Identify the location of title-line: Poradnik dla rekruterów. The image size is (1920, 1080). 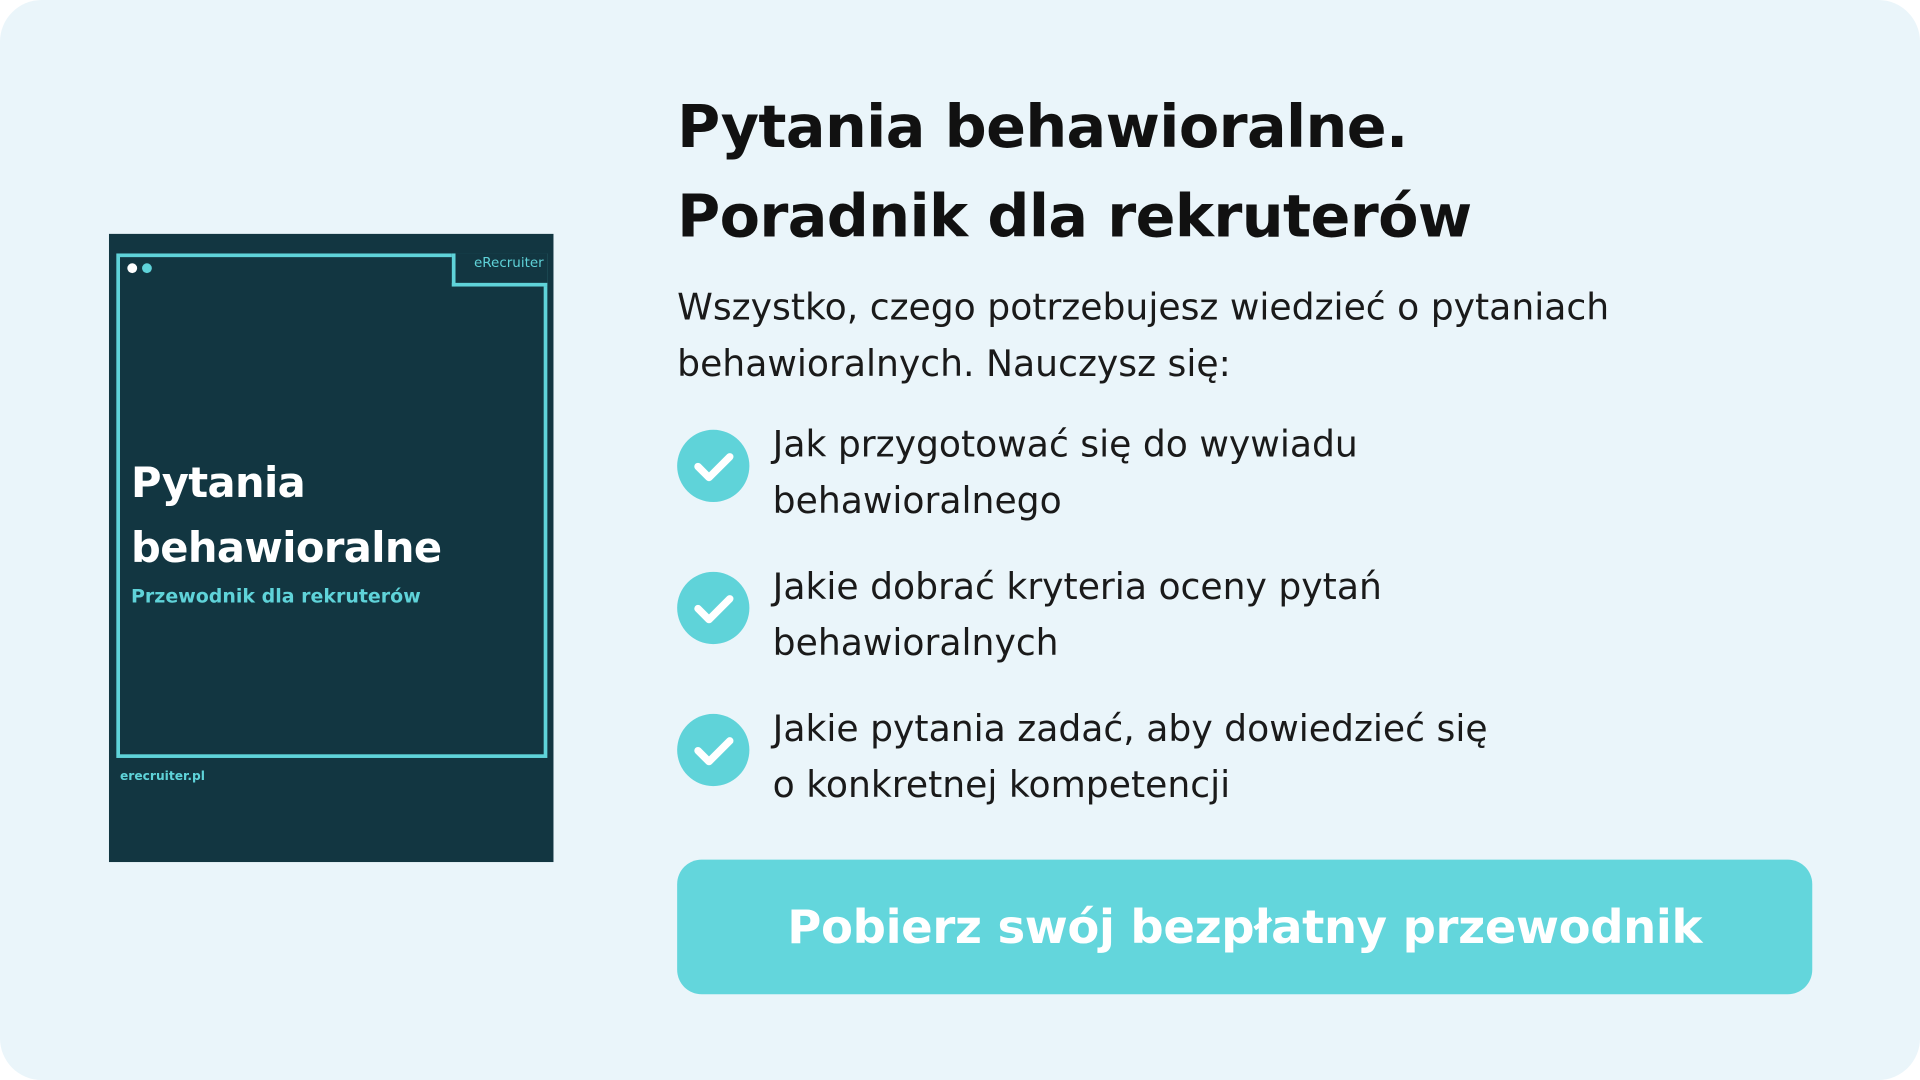
(1074, 217).